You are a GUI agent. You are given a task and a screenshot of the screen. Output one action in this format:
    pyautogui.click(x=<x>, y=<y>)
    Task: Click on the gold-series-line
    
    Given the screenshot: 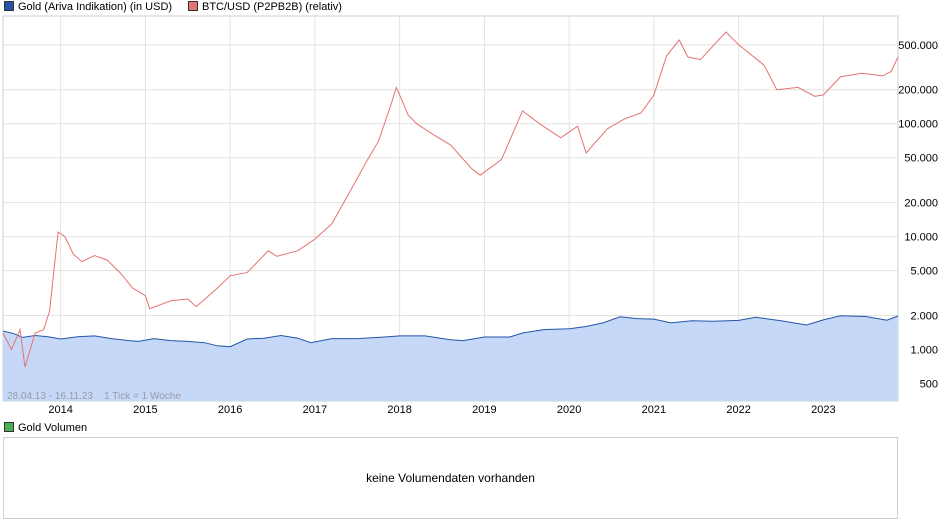 What is the action you would take?
    pyautogui.click(x=450, y=331)
    